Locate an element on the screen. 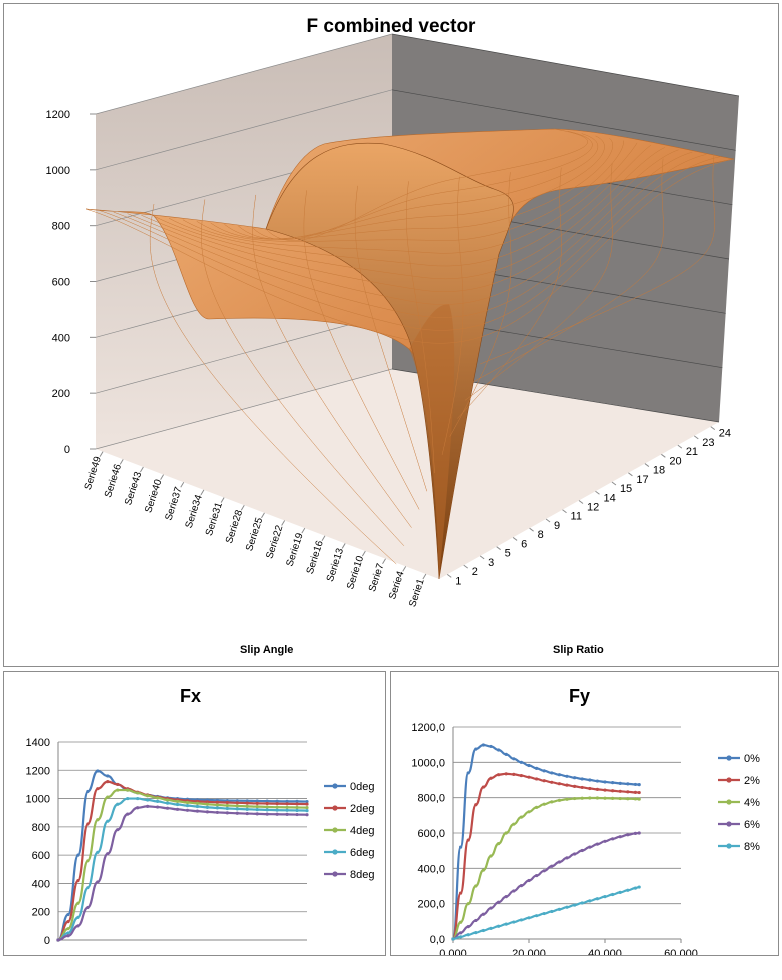  fy-chart-title: Fy is located at coordinates (579, 696).